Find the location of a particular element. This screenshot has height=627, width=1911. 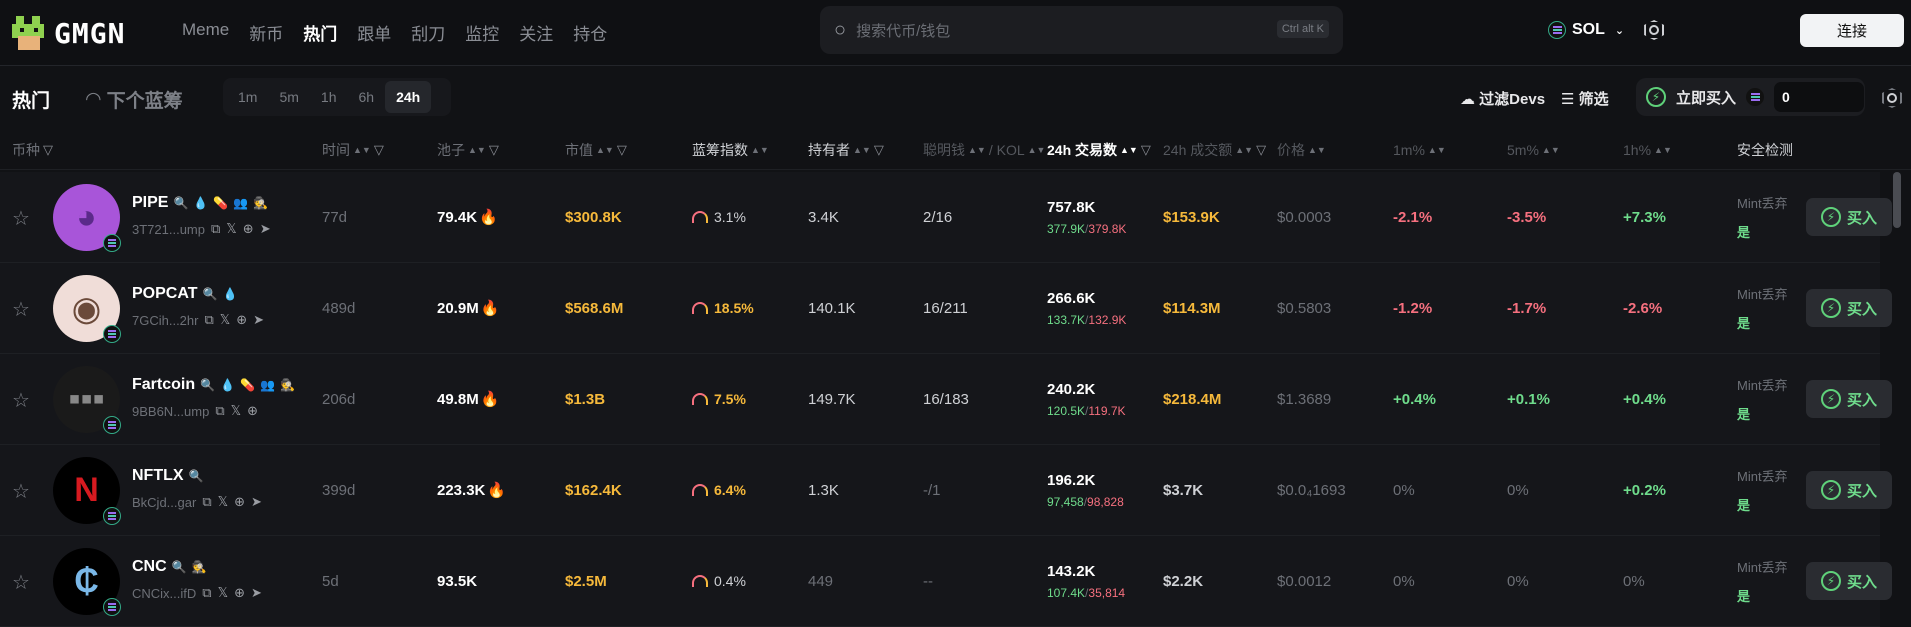

tab-24h: 24h is located at coordinates (408, 97).